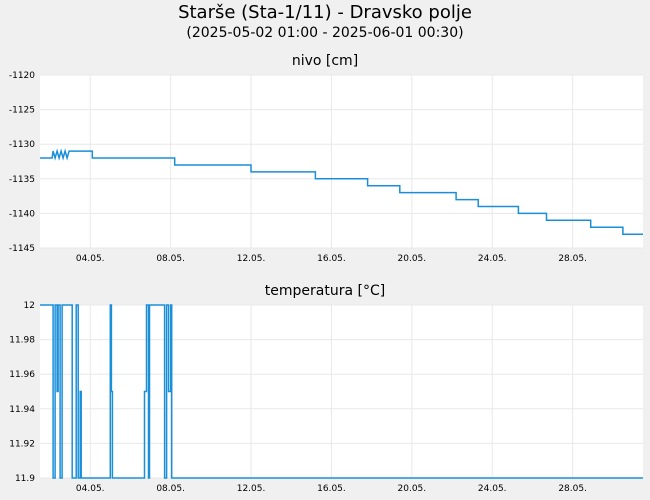 The width and height of the screenshot is (650, 500). I want to click on chart-title: Starše (Sta-1/11) - Dravsko polje, so click(325, 12).